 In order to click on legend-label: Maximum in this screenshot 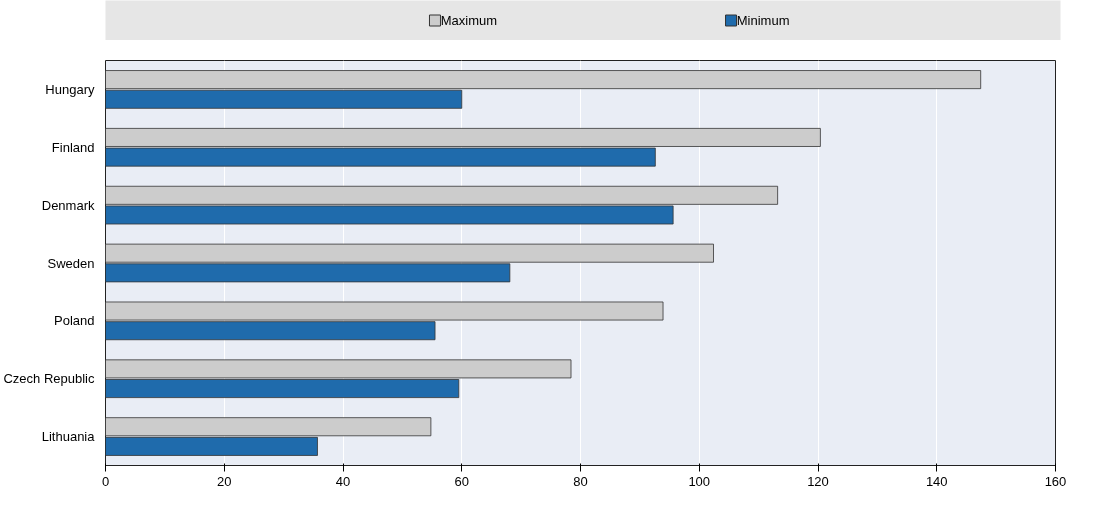, I will do `click(469, 20)`.